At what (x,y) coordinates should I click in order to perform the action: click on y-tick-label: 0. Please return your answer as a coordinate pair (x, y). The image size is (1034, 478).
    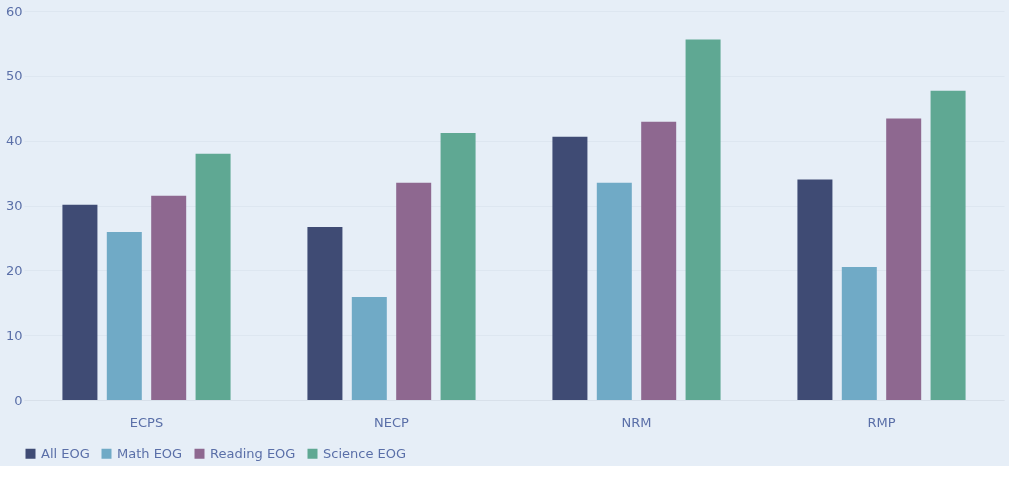
    Looking at the image, I should click on (18, 400).